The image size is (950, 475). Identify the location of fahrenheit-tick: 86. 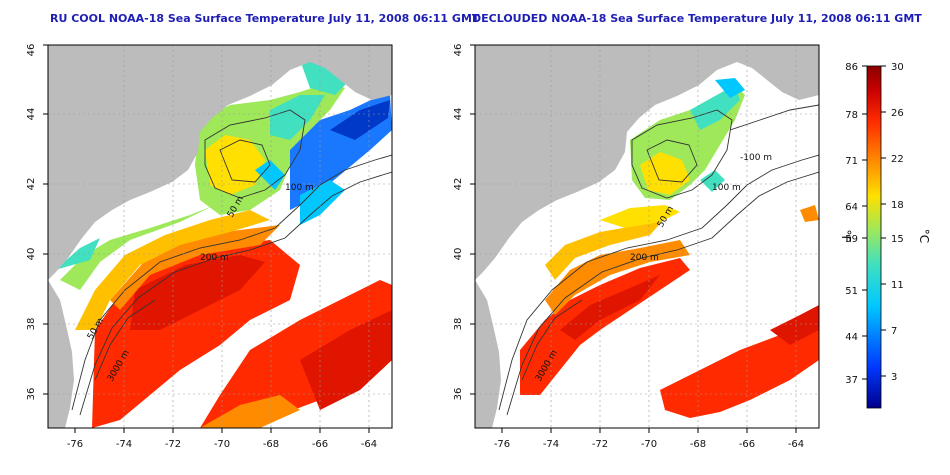
(851, 67).